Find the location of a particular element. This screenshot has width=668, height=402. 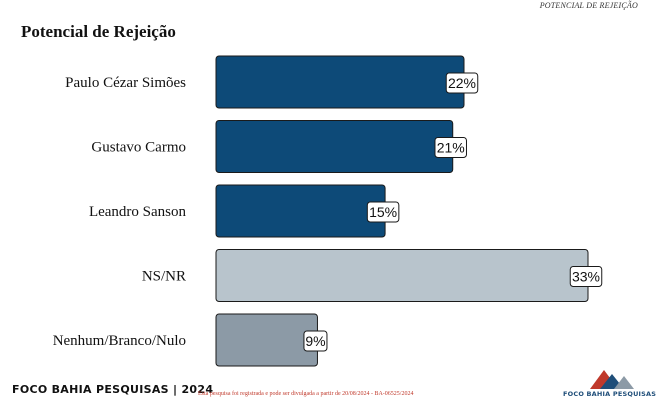

category-label: NS/NR is located at coordinates (164, 277).